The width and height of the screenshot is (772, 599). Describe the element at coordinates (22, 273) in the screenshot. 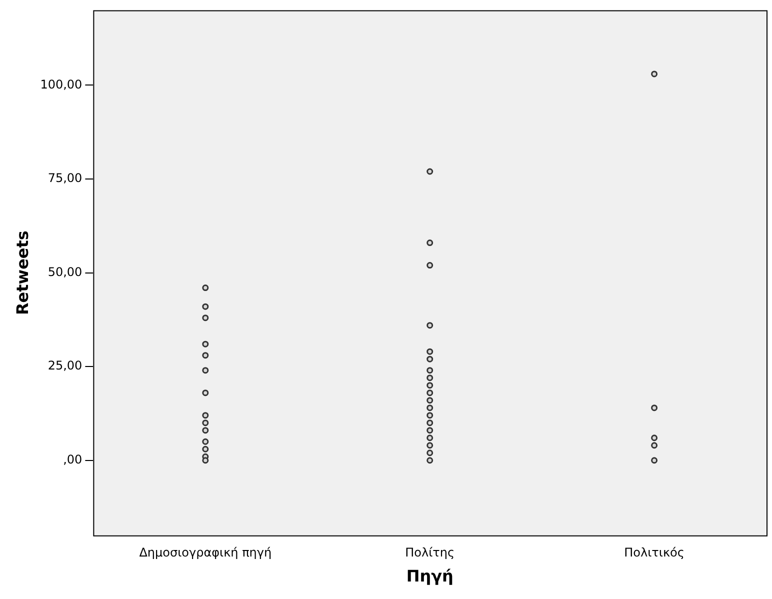

I see `y-axis-title: Retweets` at that location.